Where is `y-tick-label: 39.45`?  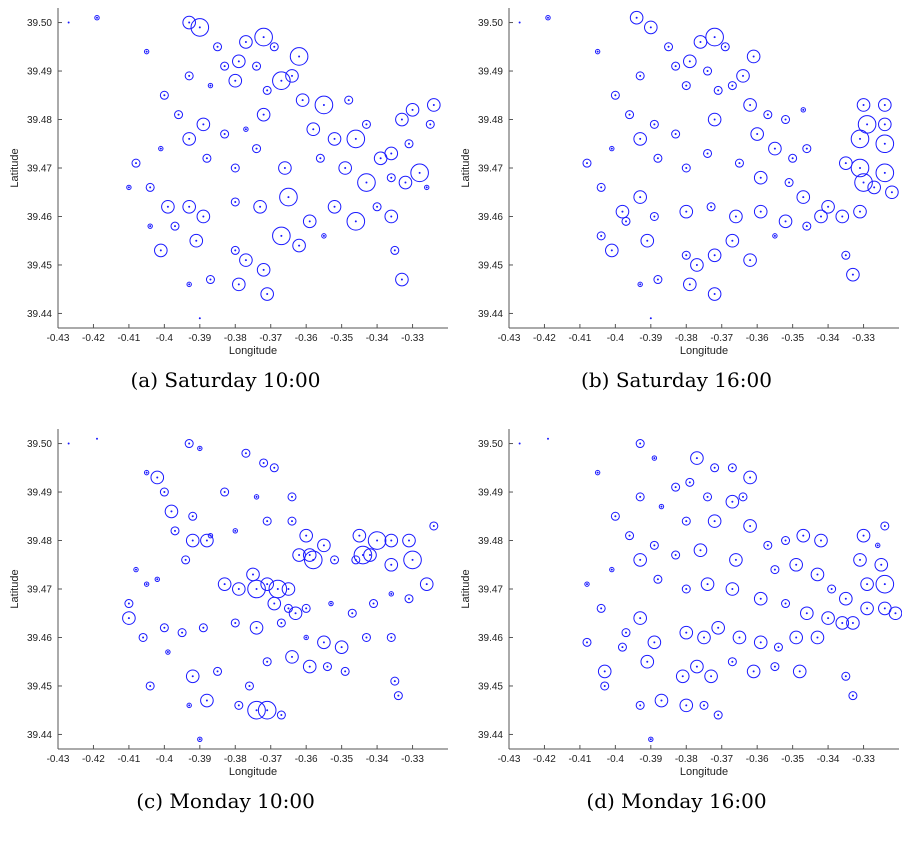 y-tick-label: 39.45 is located at coordinates (490, 265).